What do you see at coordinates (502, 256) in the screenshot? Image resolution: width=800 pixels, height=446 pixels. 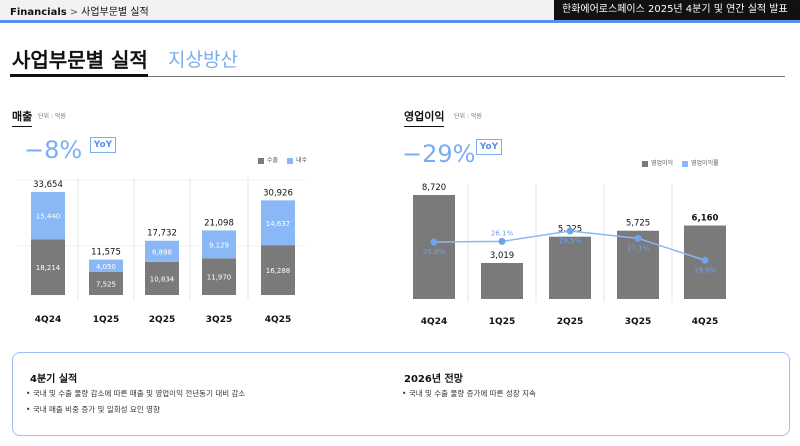 I see `op-income-value-label-1Q25: 3,019` at bounding box center [502, 256].